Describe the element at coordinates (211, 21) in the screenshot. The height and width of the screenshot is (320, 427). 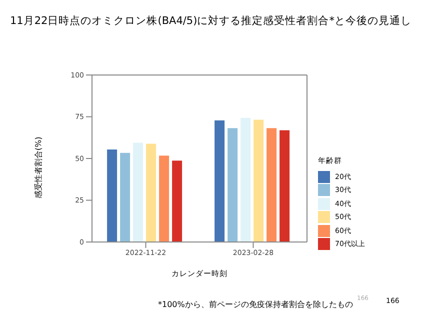
I see `chart-title: 11月22日時点のオミクロン株(BA4/5)に対する推定感受性者割合*と今後の見通し` at that location.